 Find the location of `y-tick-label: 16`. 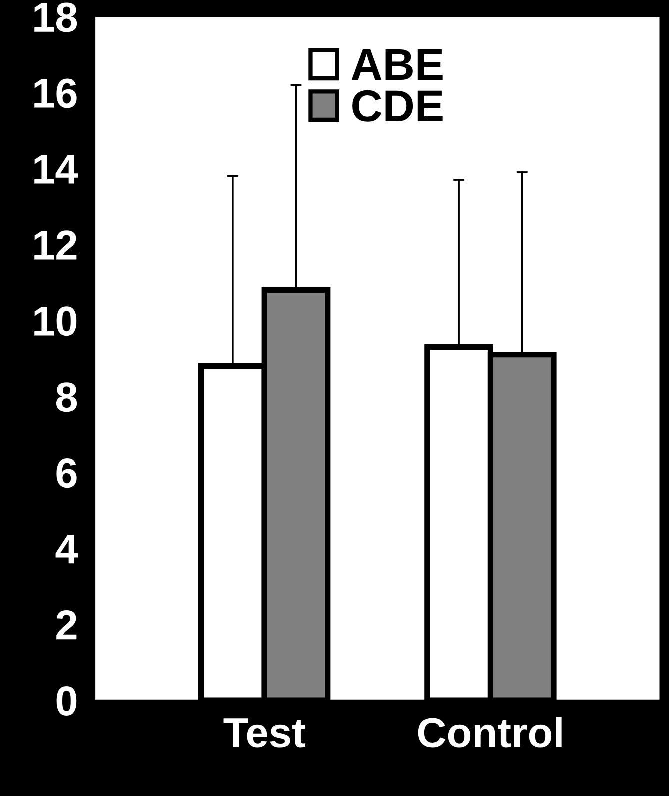

y-tick-label: 16 is located at coordinates (55, 93).